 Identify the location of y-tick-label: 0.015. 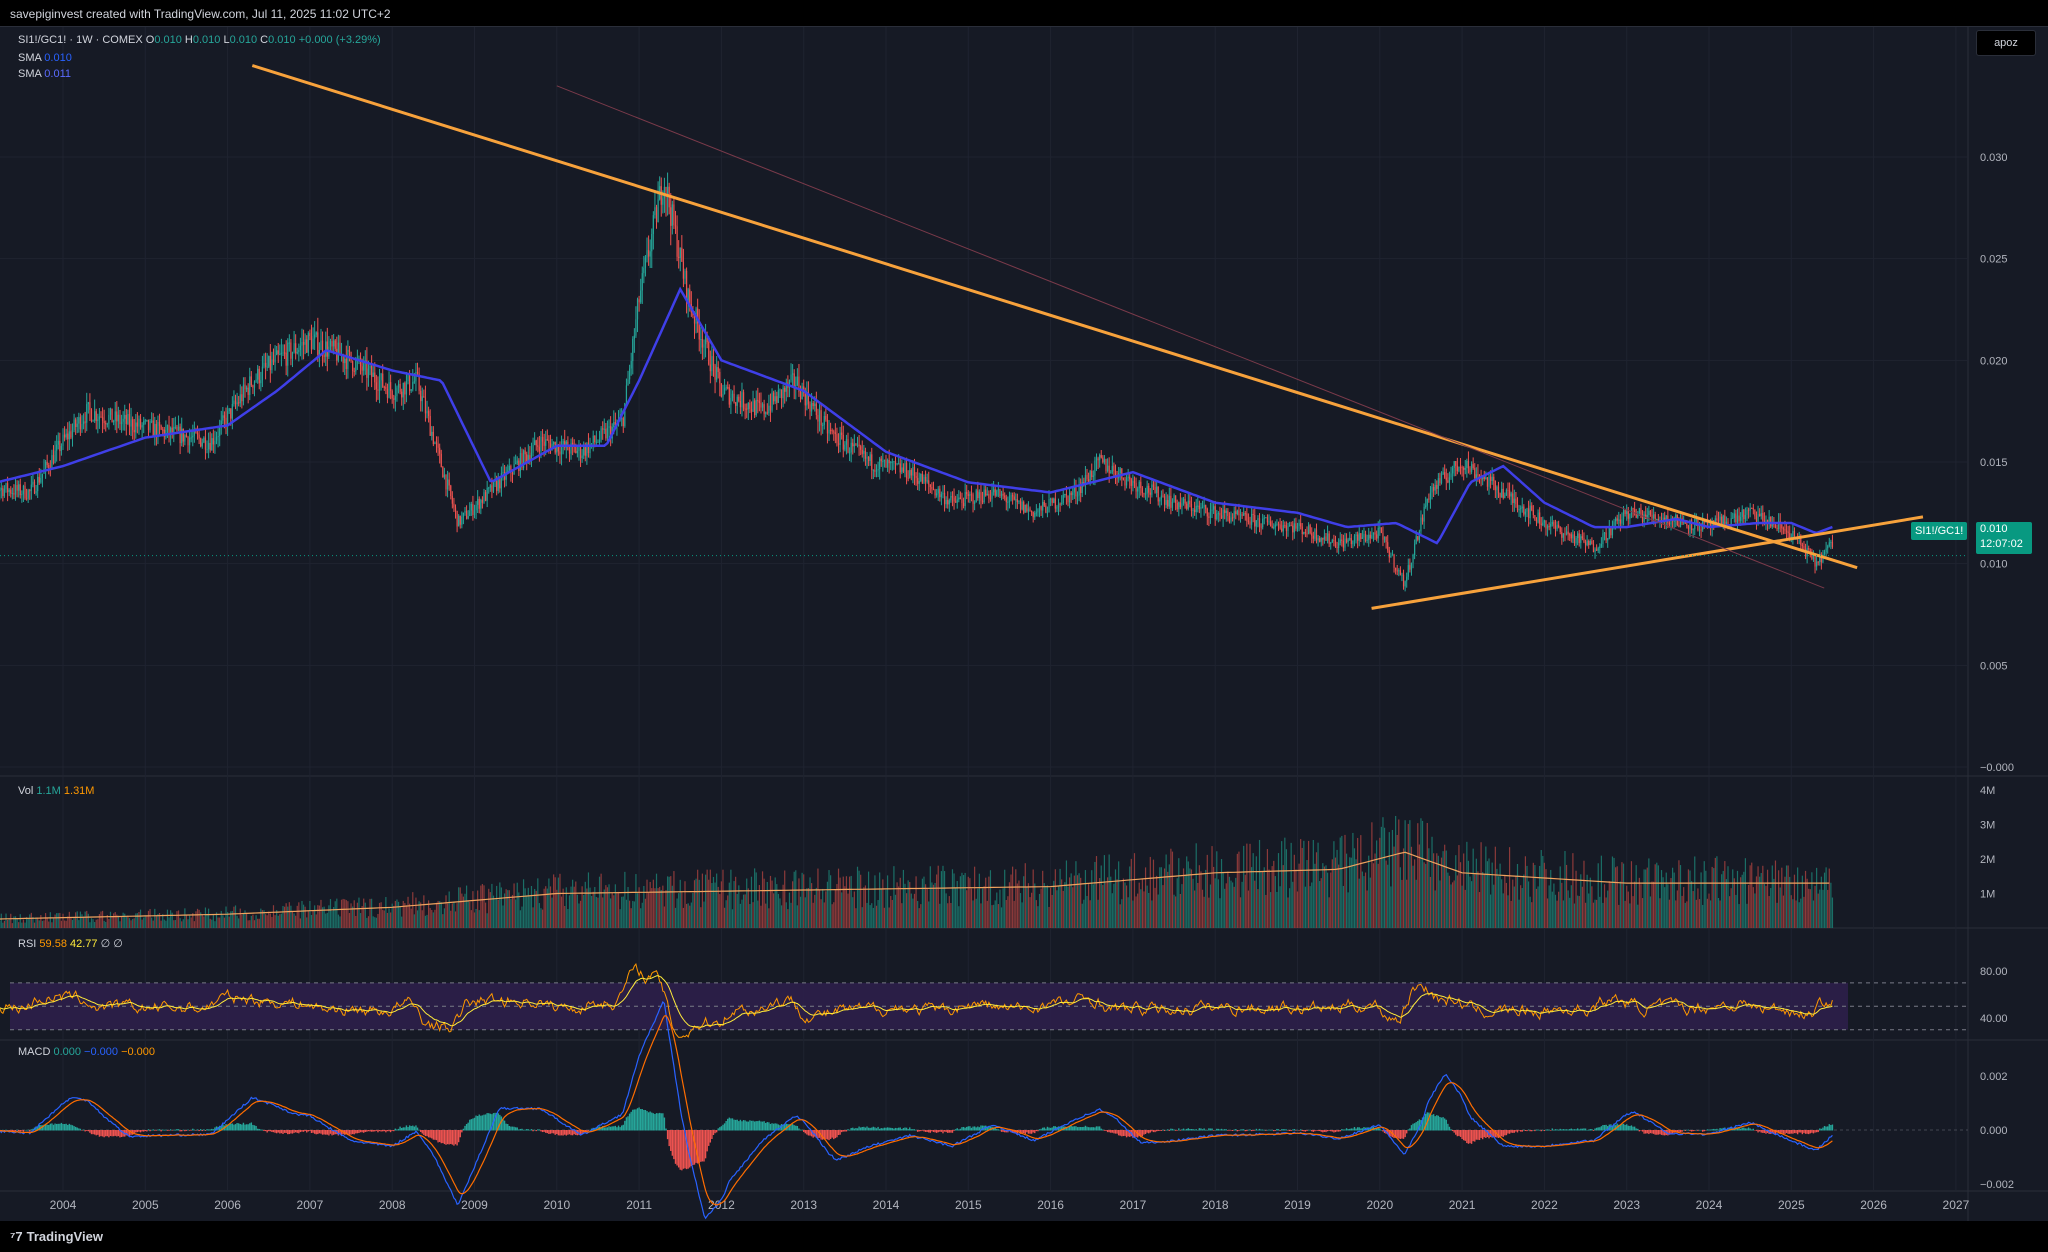
(1994, 463).